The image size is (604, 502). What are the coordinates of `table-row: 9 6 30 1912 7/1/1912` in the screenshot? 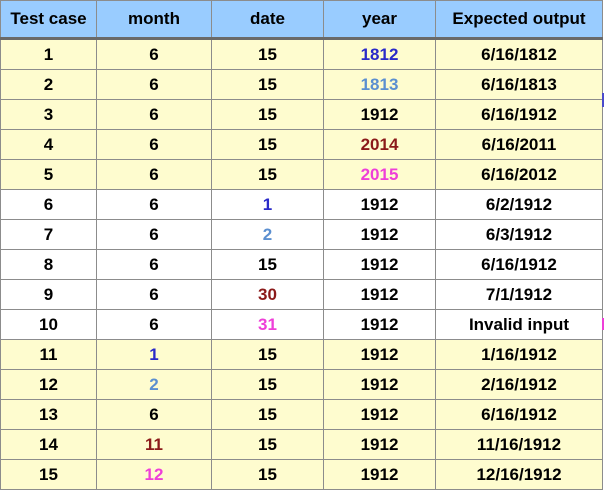 It's located at (301, 294).